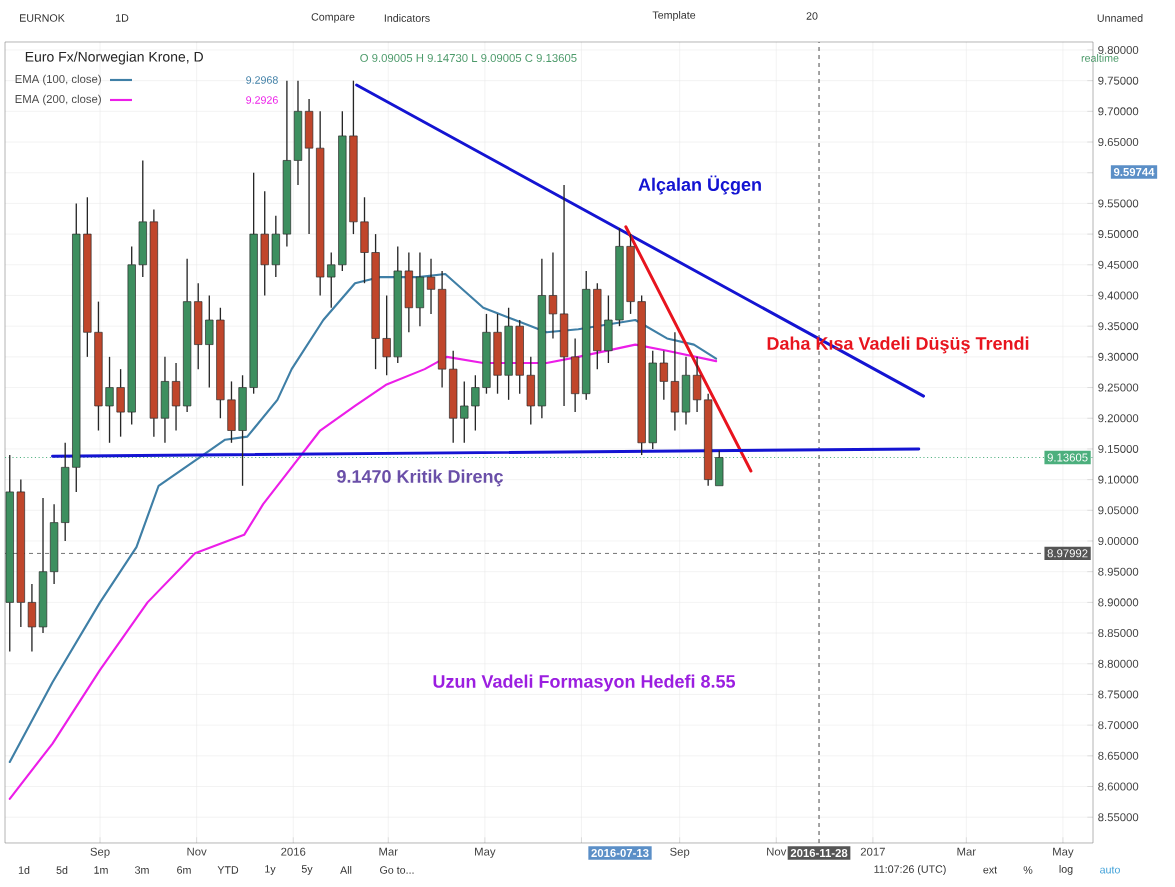  I want to click on annotation: 9.2926, so click(262, 100).